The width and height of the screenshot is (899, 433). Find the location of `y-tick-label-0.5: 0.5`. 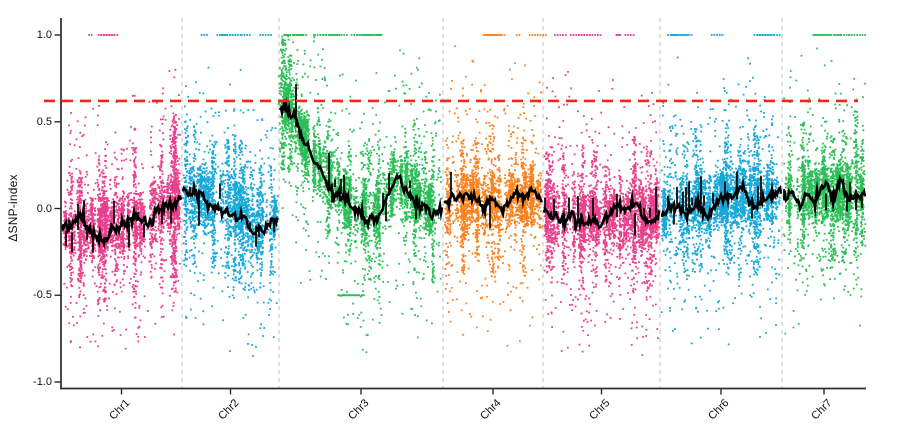

y-tick-label-0.5: 0.5 is located at coordinates (44, 122).